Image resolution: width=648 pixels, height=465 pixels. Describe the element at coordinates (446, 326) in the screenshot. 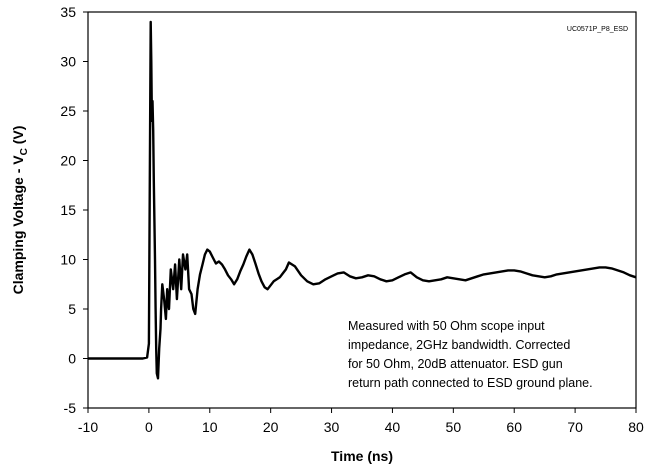

I see `annotation-line-1: Measured with 50 Ohm scope input` at that location.